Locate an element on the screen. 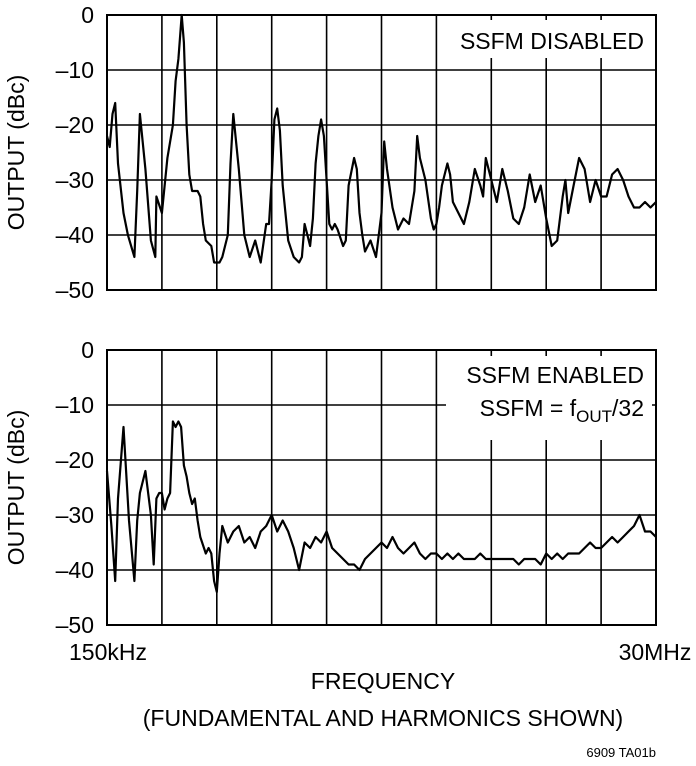  top-ytick-label: 0 is located at coordinates (87, 15).